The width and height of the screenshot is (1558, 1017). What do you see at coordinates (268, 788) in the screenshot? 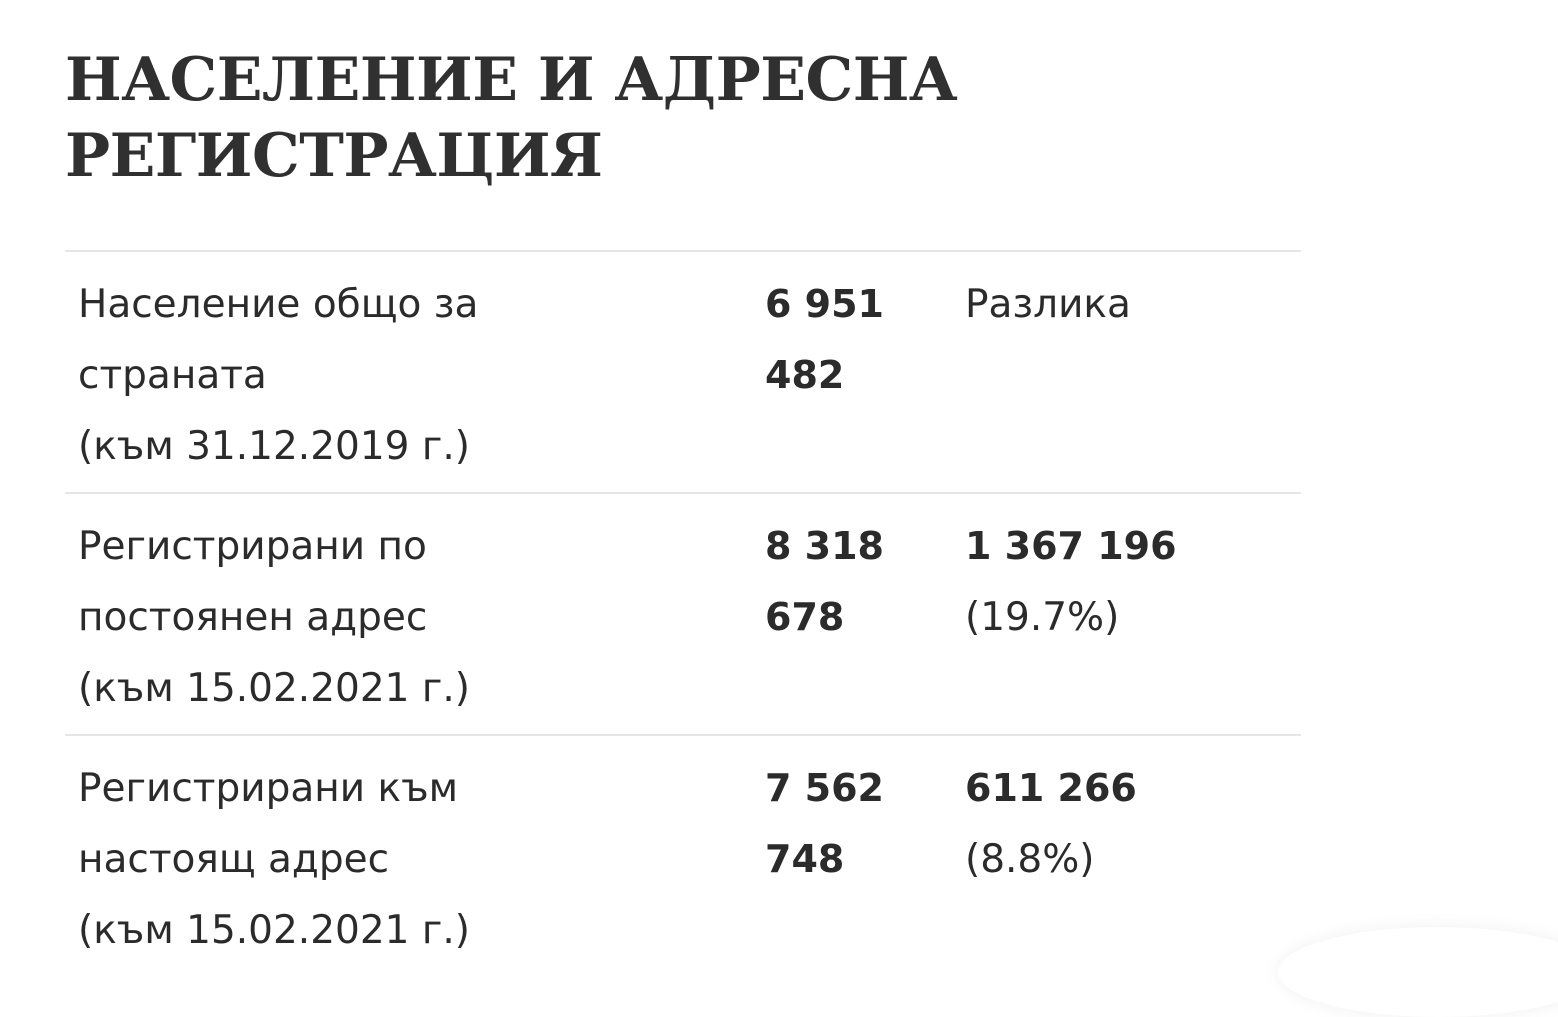
I see `label-line: Регистрирани към` at bounding box center [268, 788].